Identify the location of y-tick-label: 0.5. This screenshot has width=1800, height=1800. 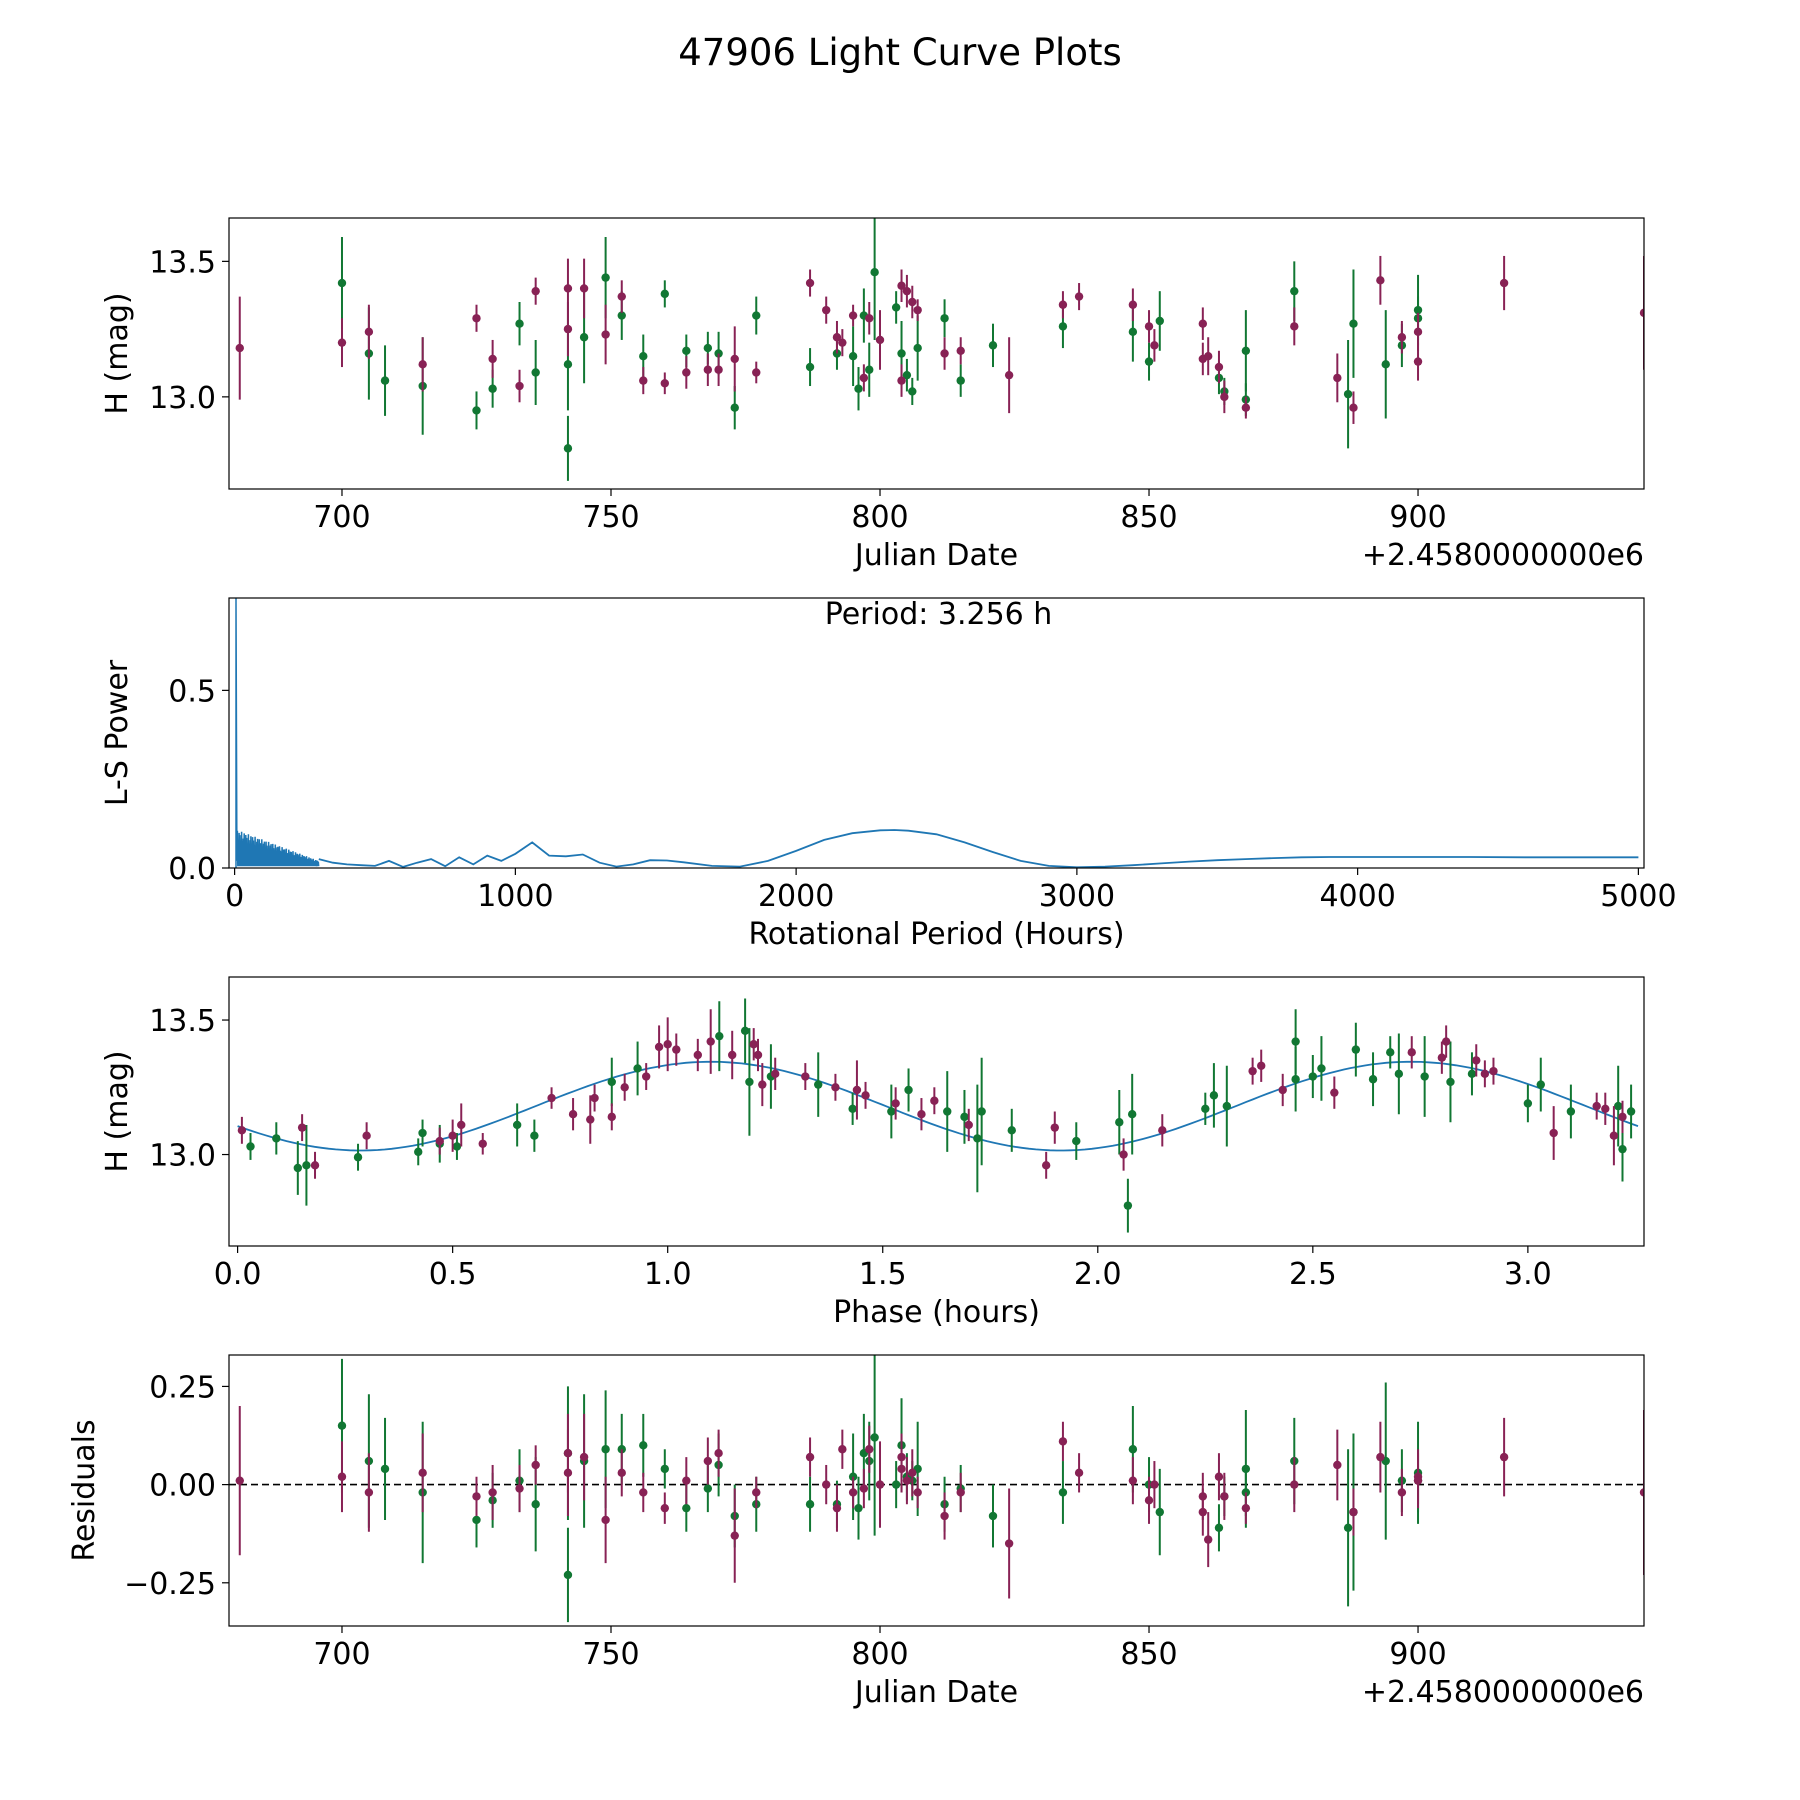
(192, 691).